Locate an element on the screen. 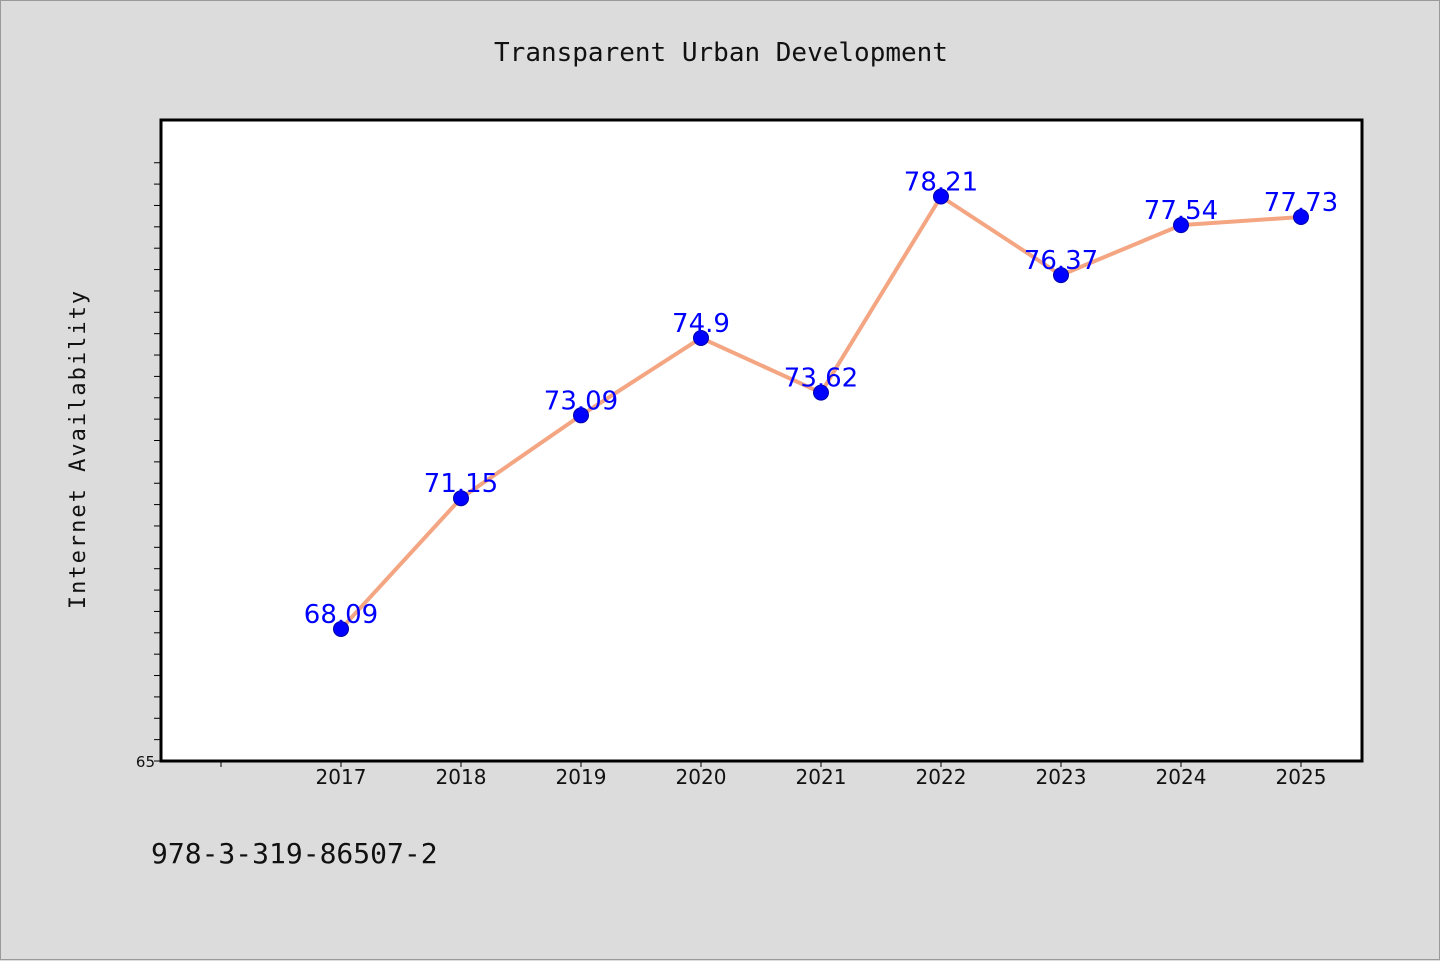  x-tick-label: 2022 is located at coordinates (941, 777).